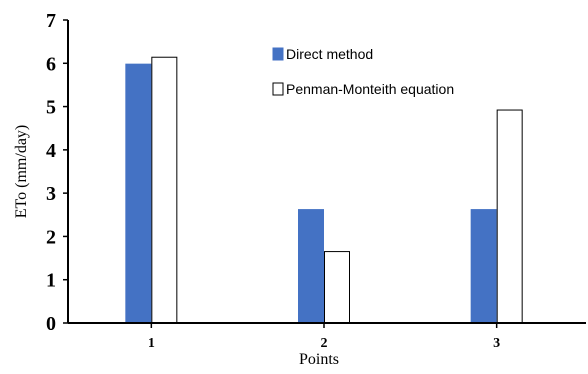 Image resolution: width=588 pixels, height=374 pixels. Describe the element at coordinates (324, 343) in the screenshot. I see `x-tick-label: 2` at that location.